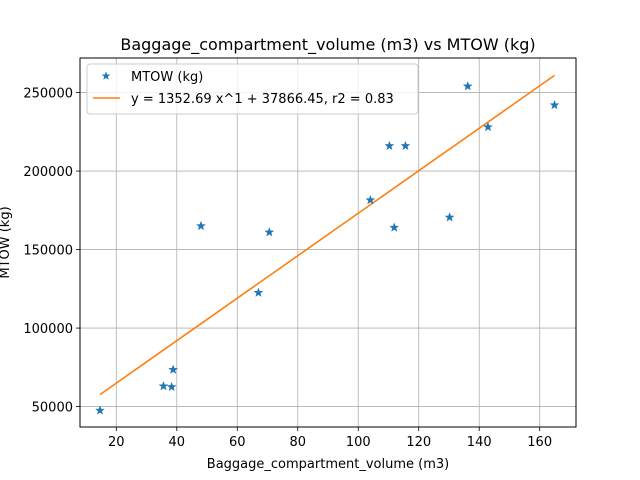 The image size is (640, 480). Describe the element at coordinates (48, 94) in the screenshot. I see `y-tick-label: 250000` at that location.